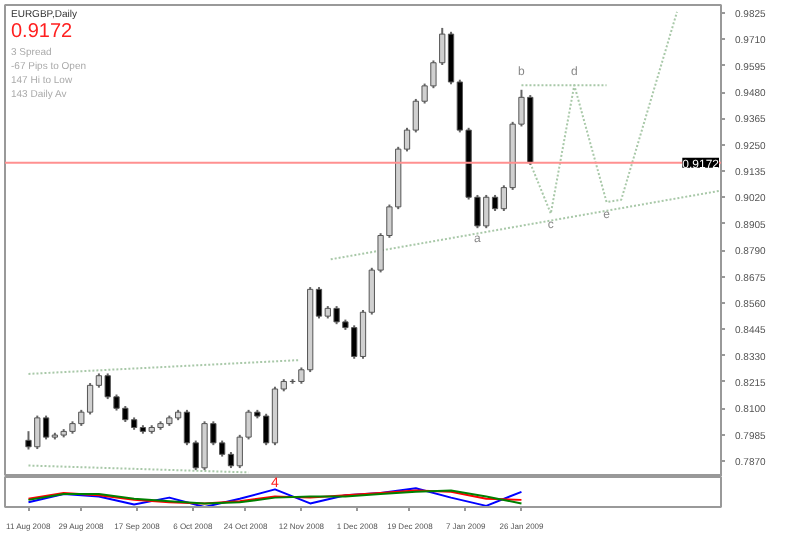  What do you see at coordinates (603, 112) in the screenshot?
I see `line-series` at bounding box center [603, 112].